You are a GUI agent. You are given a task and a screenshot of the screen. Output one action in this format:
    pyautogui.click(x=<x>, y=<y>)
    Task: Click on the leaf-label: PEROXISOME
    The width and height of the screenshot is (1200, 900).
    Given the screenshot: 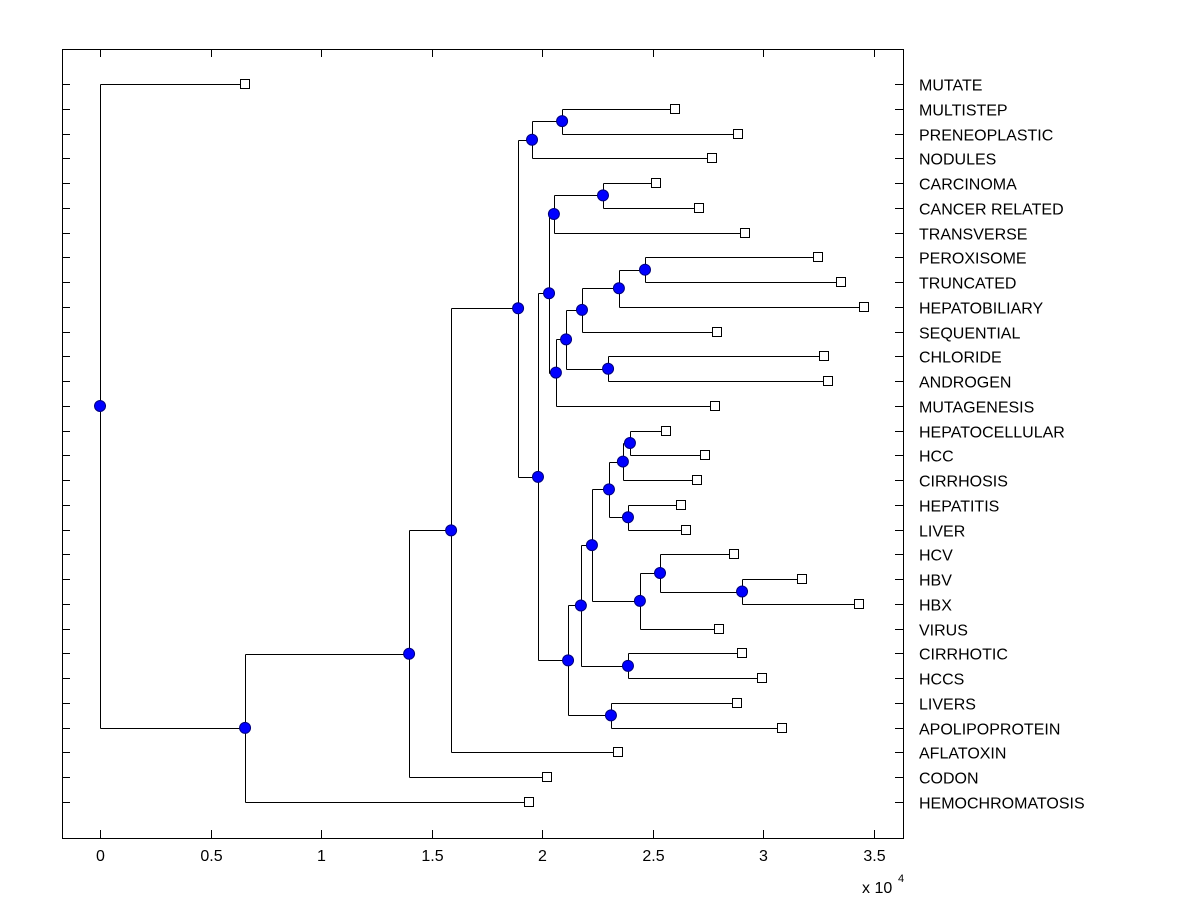 What is the action you would take?
    pyautogui.click(x=973, y=259)
    